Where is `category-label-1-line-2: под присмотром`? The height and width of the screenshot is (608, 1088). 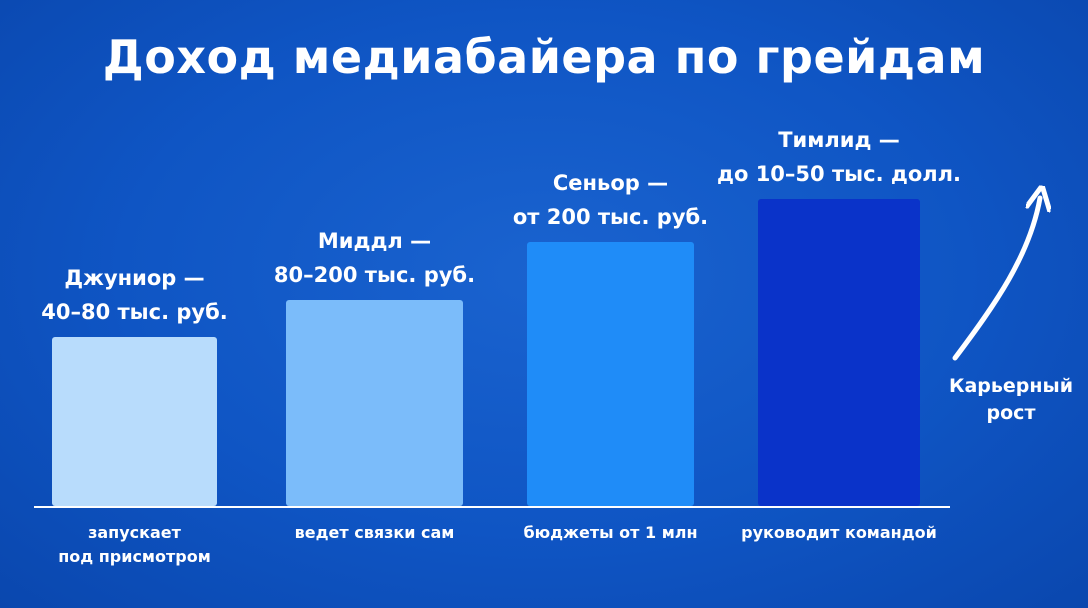 category-label-1-line-2: под присмотром is located at coordinates (134, 556).